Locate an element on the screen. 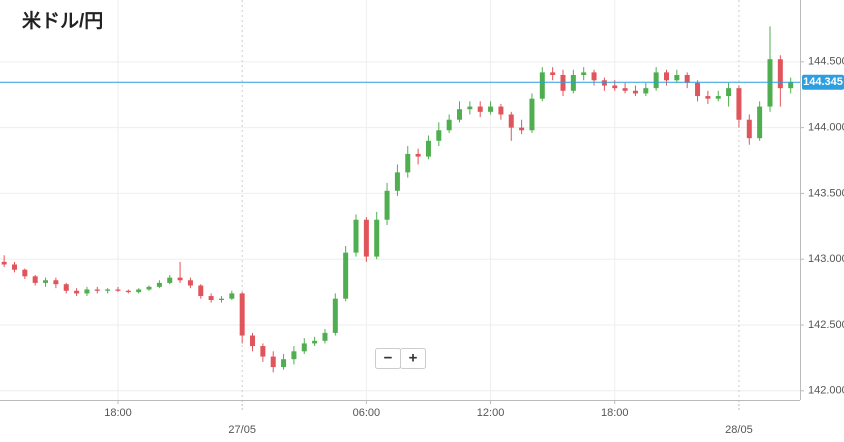  x-tick-label: 28/05 is located at coordinates (739, 430).